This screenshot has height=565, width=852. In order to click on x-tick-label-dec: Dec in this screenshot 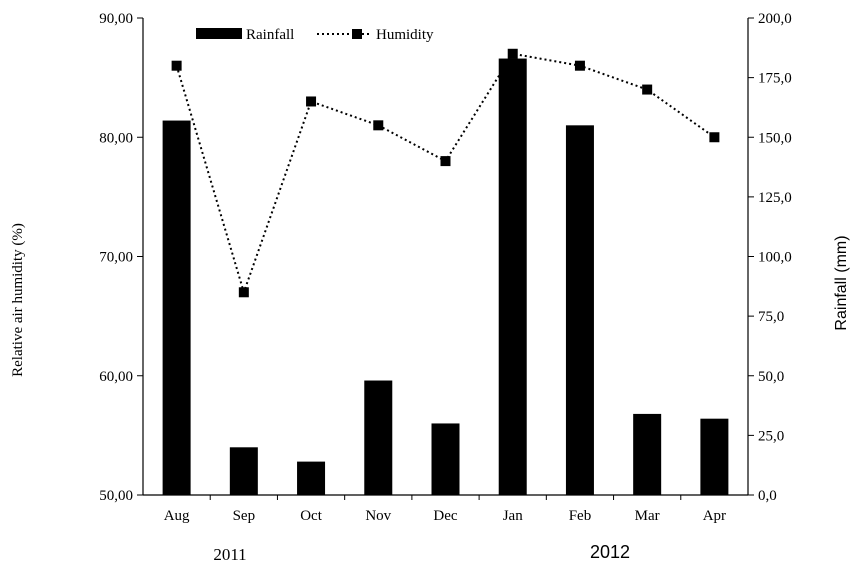, I will do `click(445, 516)`.